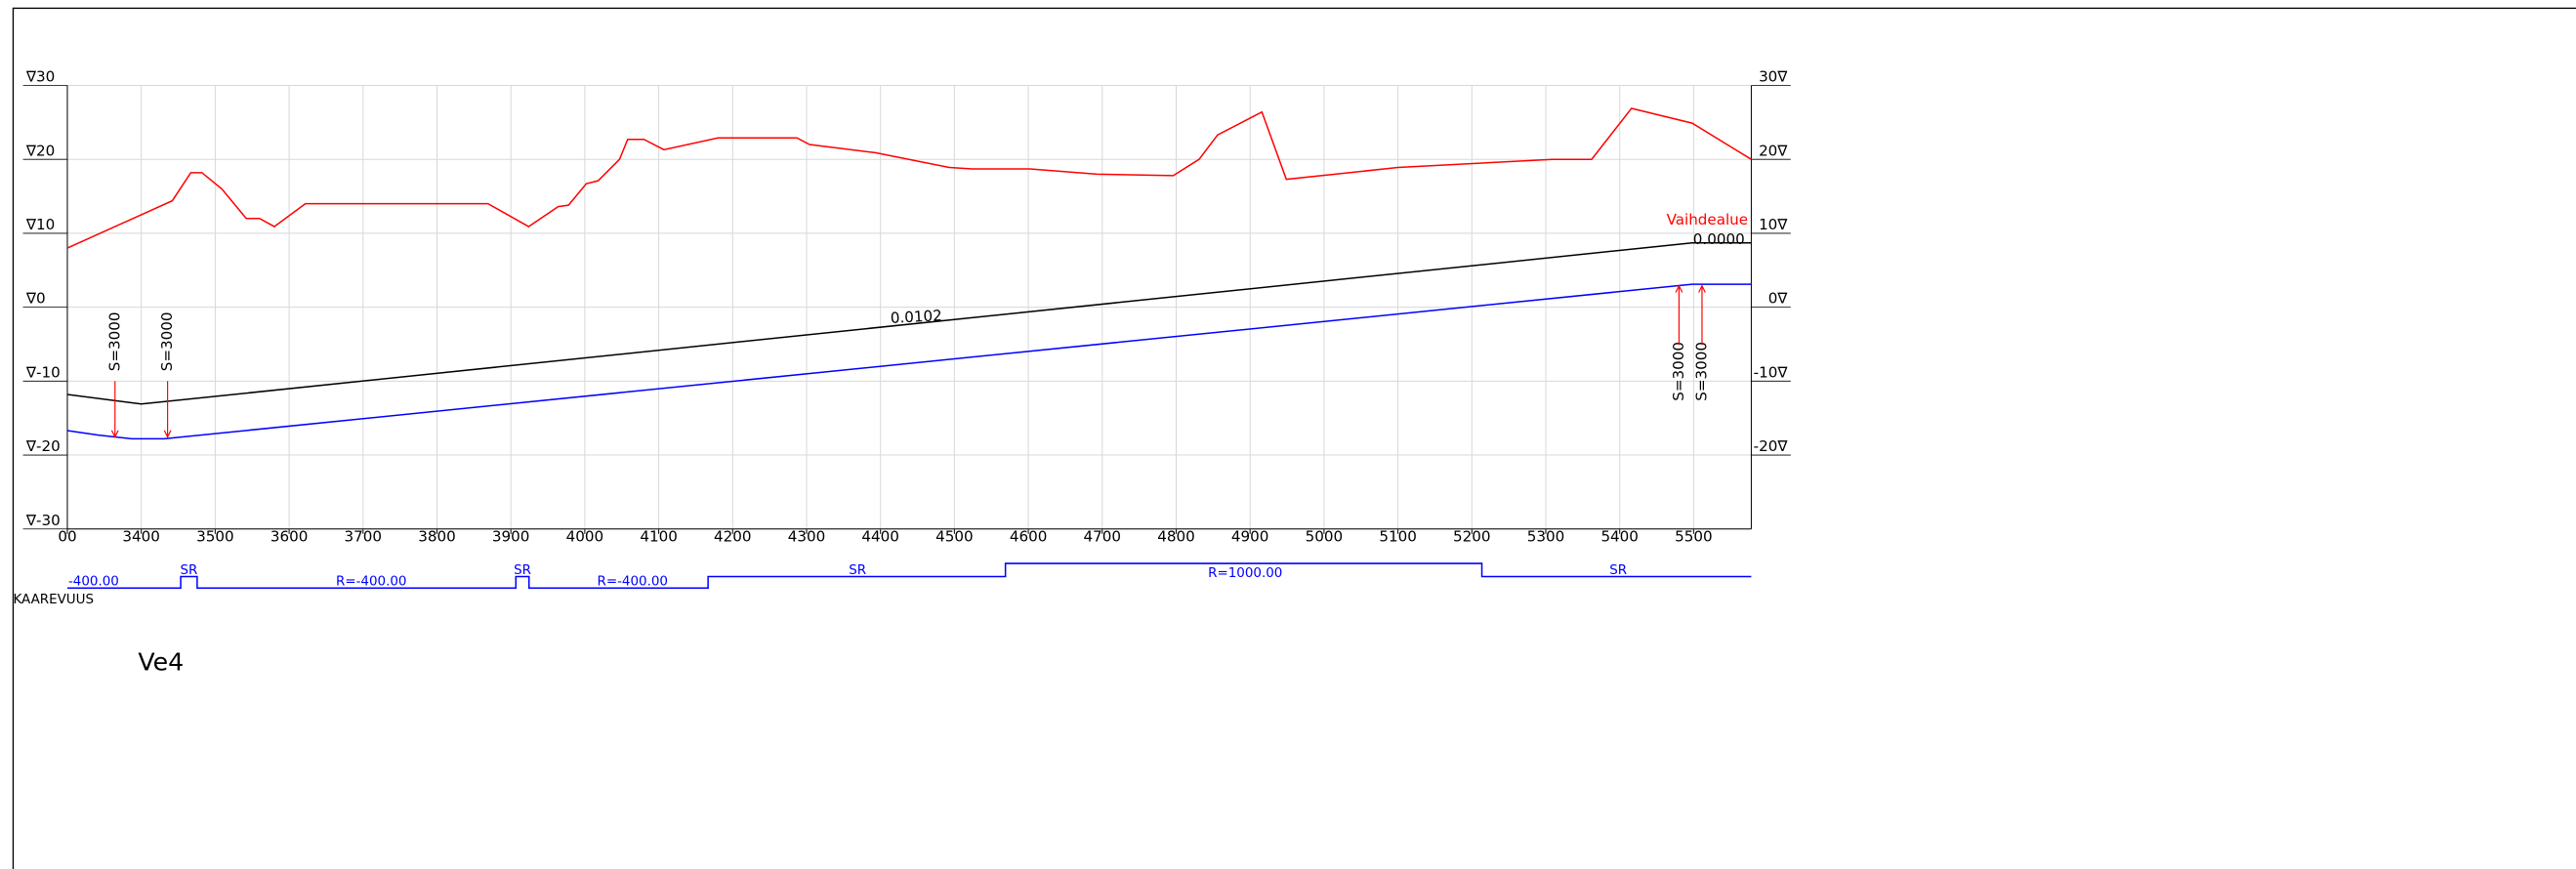  I want to click on curvature-band, so click(909, 576).